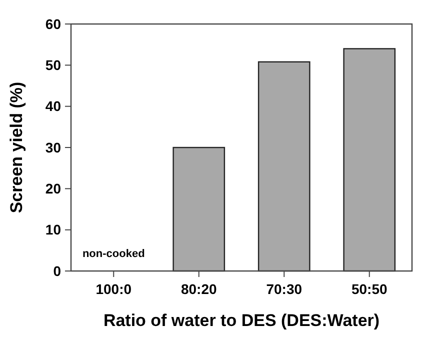 The width and height of the screenshot is (427, 340). Describe the element at coordinates (53, 230) in the screenshot. I see `y-tick-label: 10` at that location.